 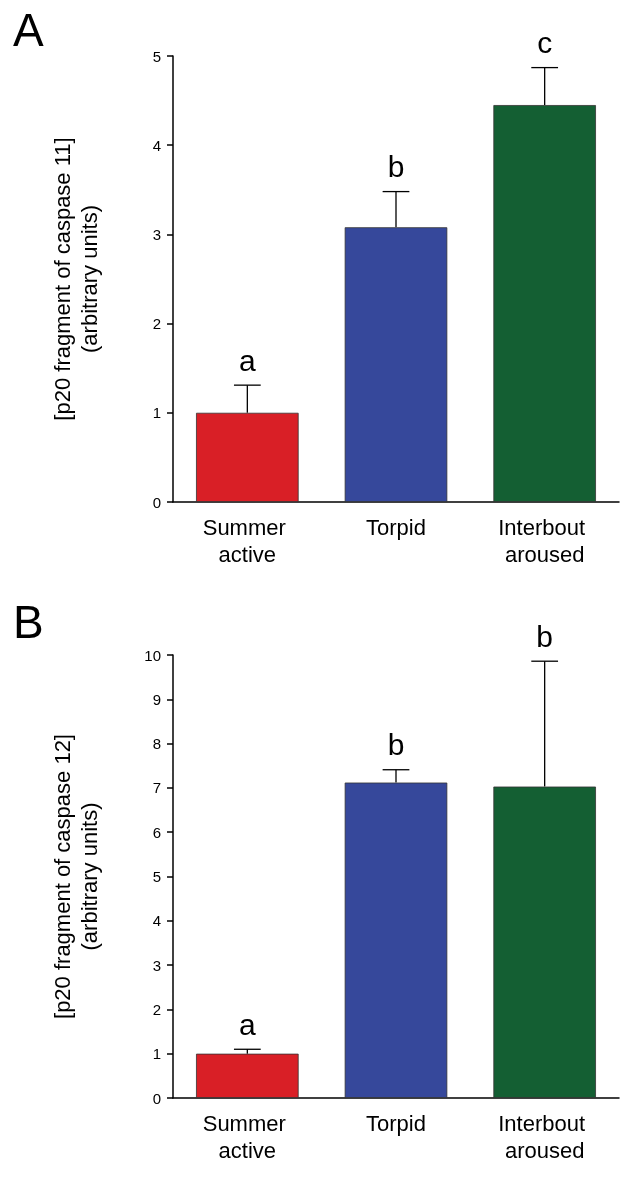 What do you see at coordinates (76, 876) in the screenshot?
I see `y-axis-title: [p20 fragment of caspase 12] (arbitrary units)` at bounding box center [76, 876].